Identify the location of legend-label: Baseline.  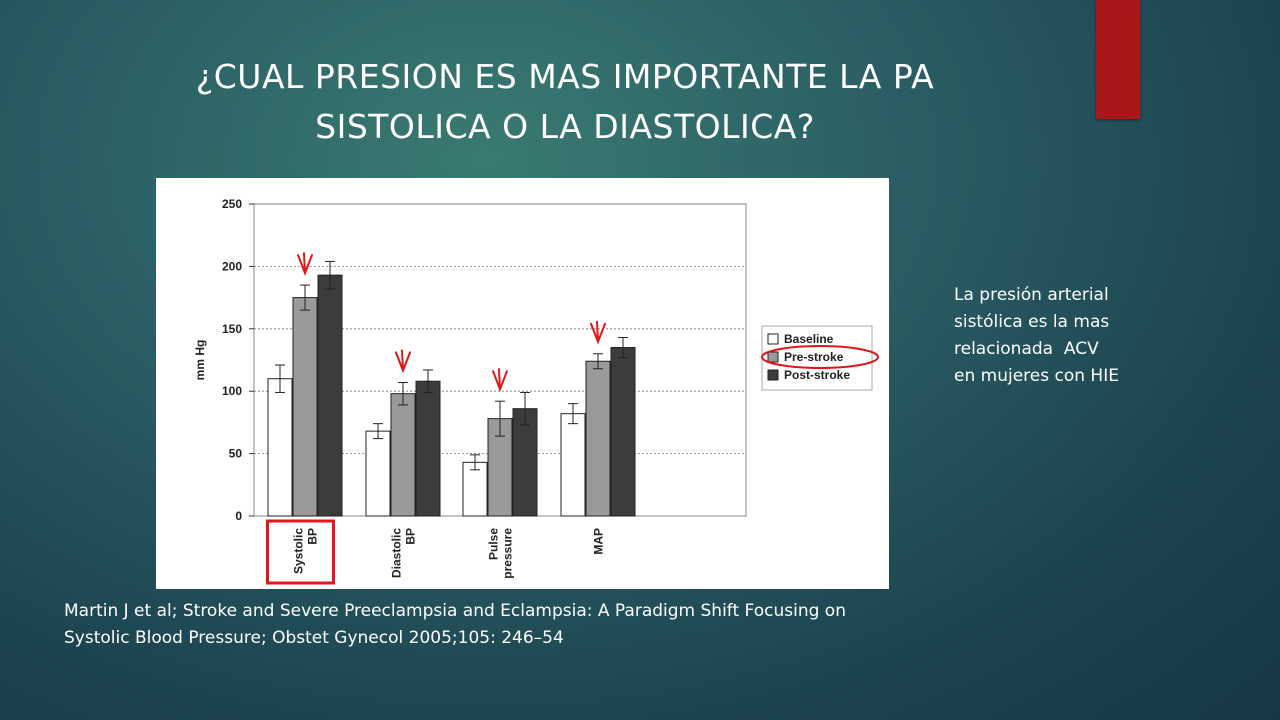
(809, 339).